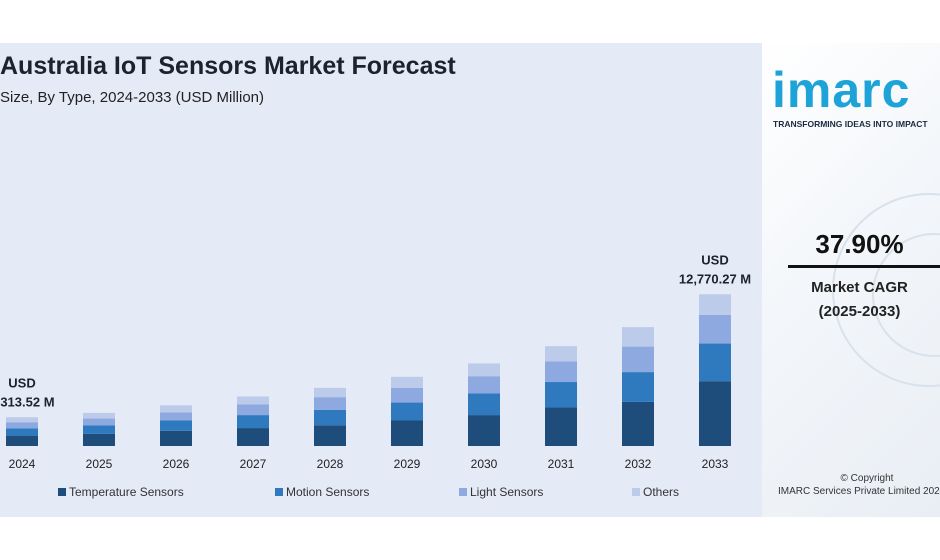  I want to click on copyright-text: © Copyright, so click(867, 478).